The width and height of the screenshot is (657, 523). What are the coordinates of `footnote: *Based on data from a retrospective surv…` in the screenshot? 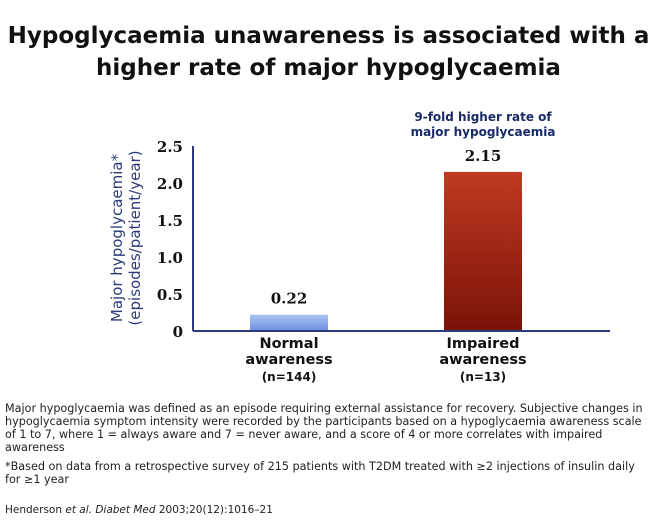 It's located at (320, 473).